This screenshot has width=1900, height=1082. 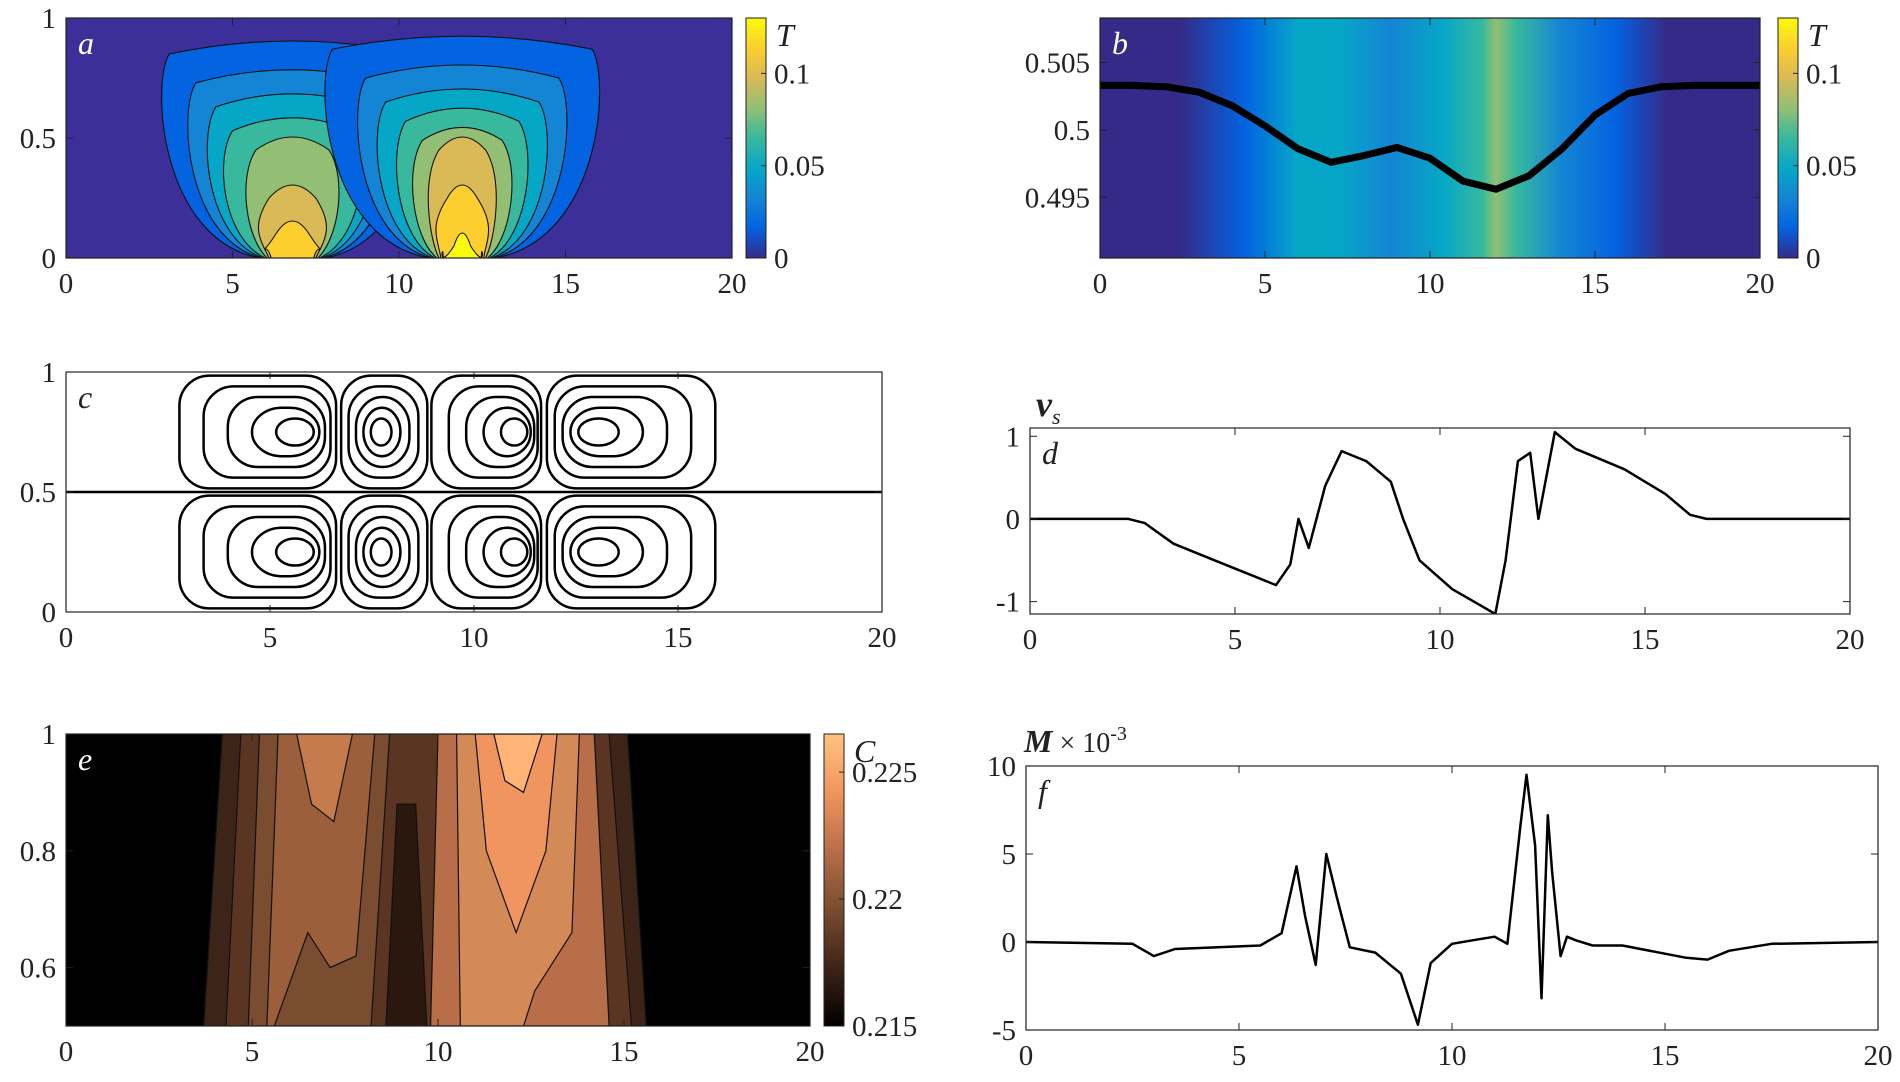 I want to click on y-tick-label: 0.495, so click(x=1057, y=198).